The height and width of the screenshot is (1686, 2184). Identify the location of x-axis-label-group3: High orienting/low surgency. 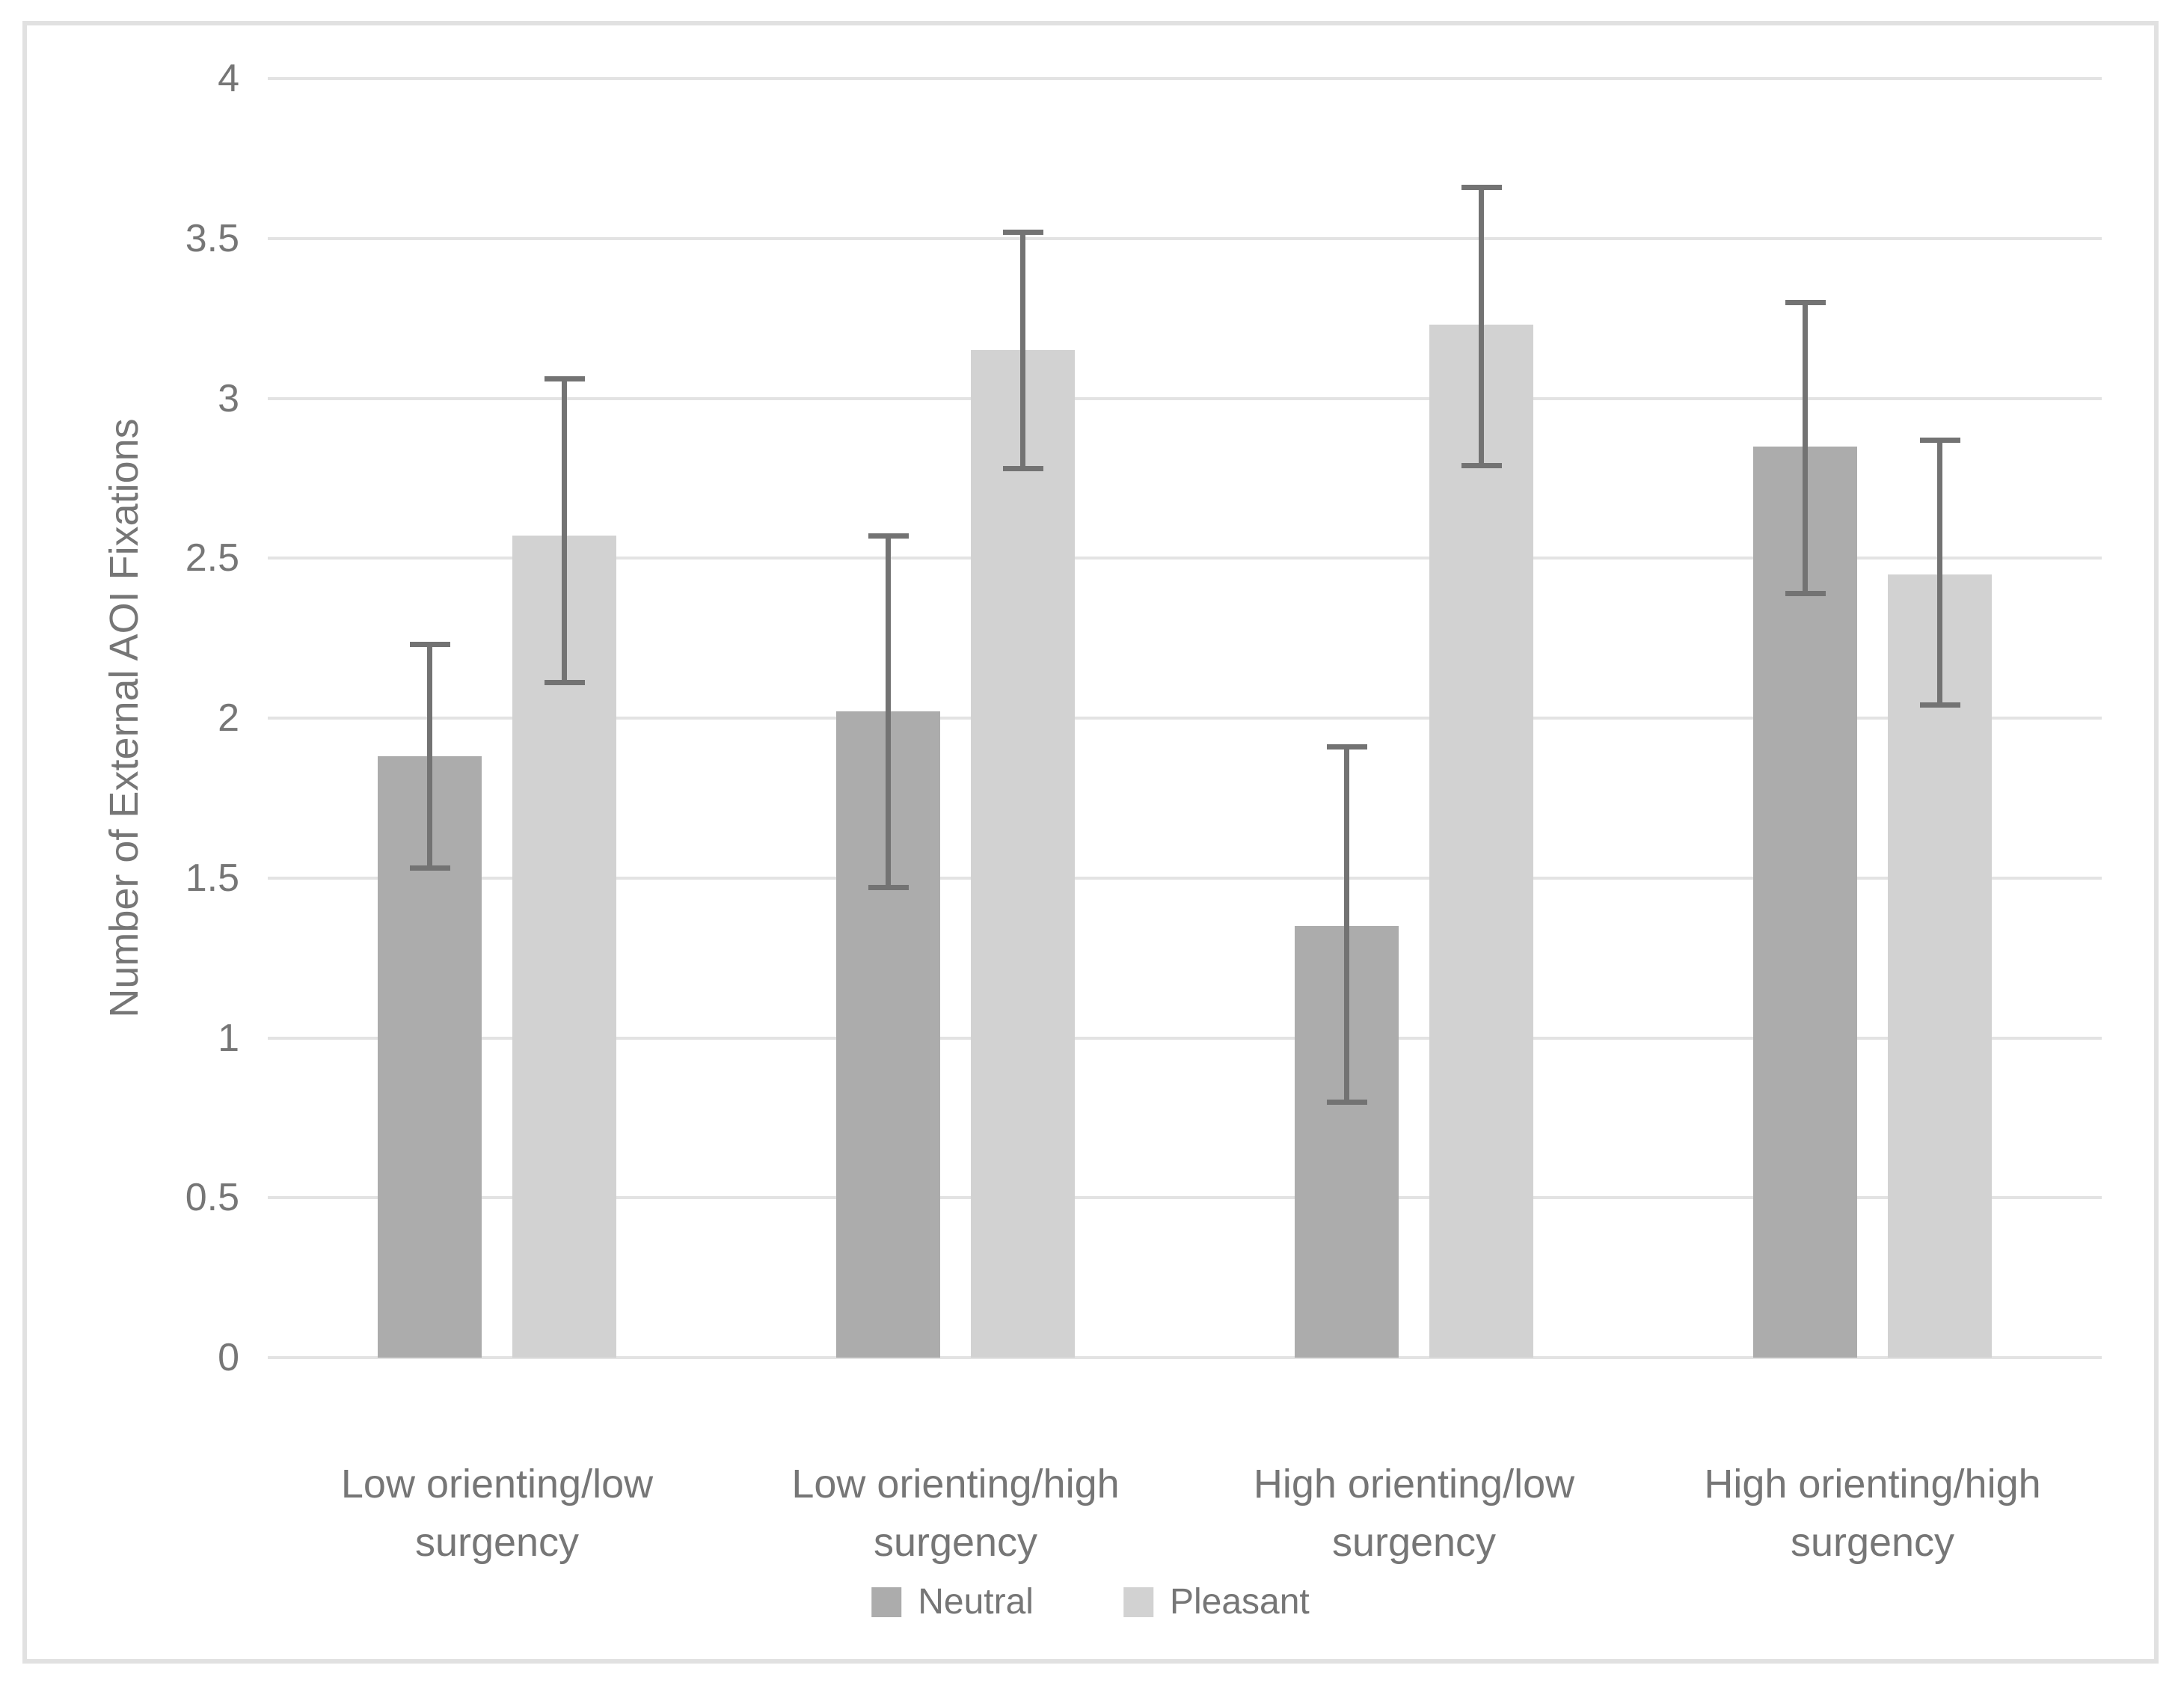
(1414, 1513).